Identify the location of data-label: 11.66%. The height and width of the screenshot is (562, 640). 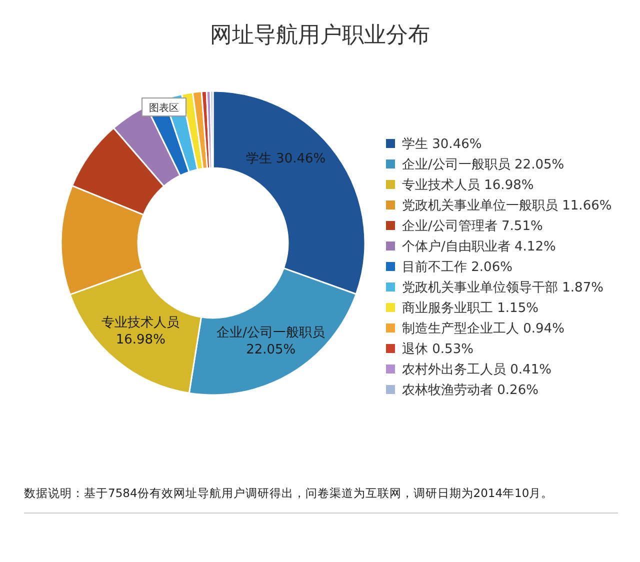
(587, 206).